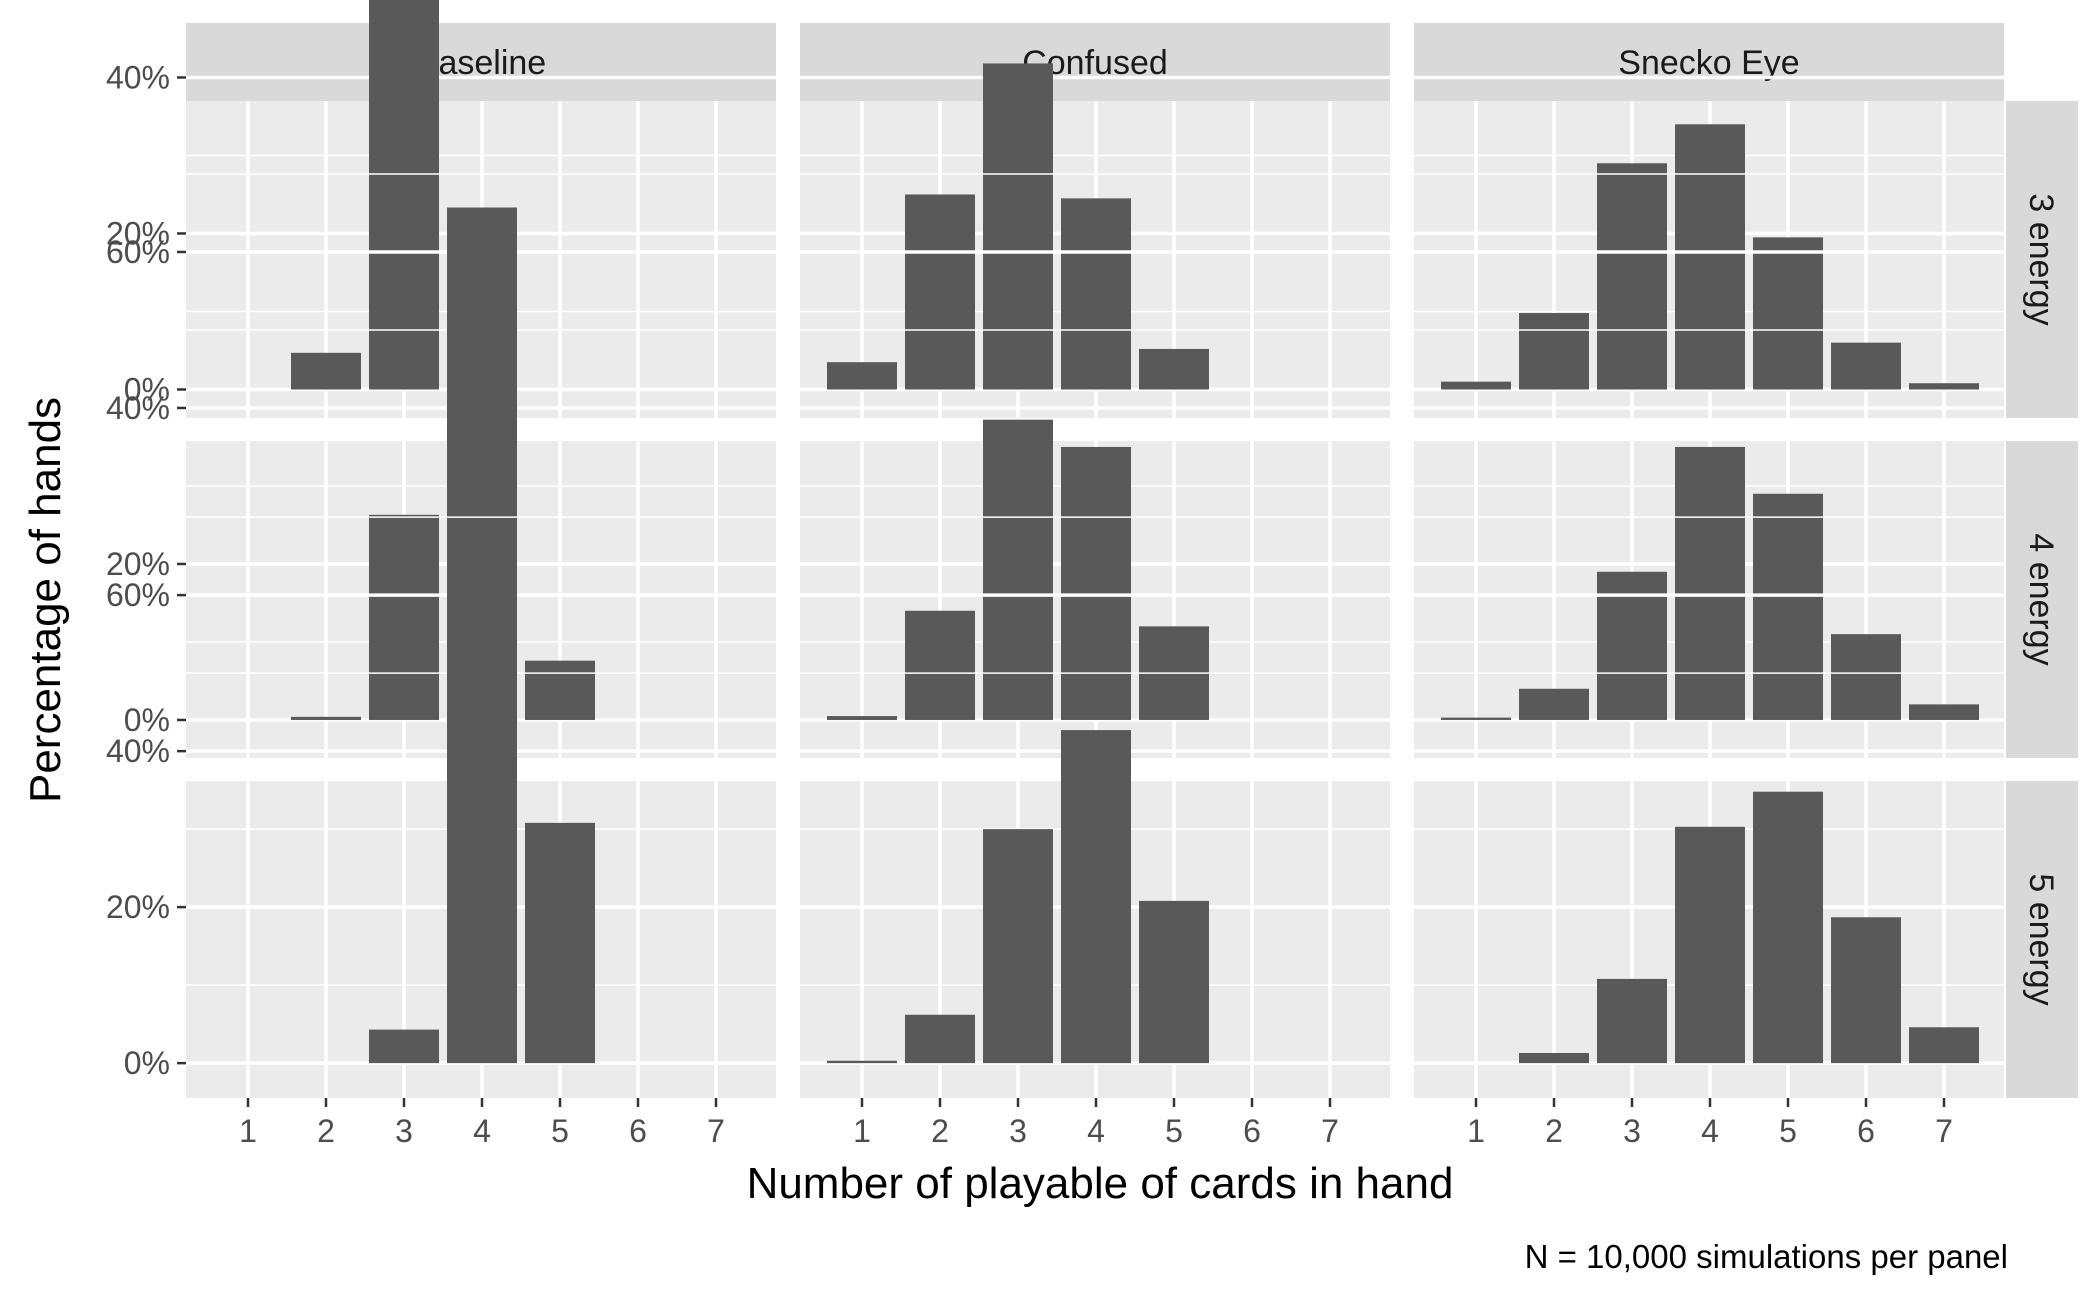 The width and height of the screenshot is (2100, 1297). I want to click on strip-label-4-energy: 4 energy, so click(2041, 599).